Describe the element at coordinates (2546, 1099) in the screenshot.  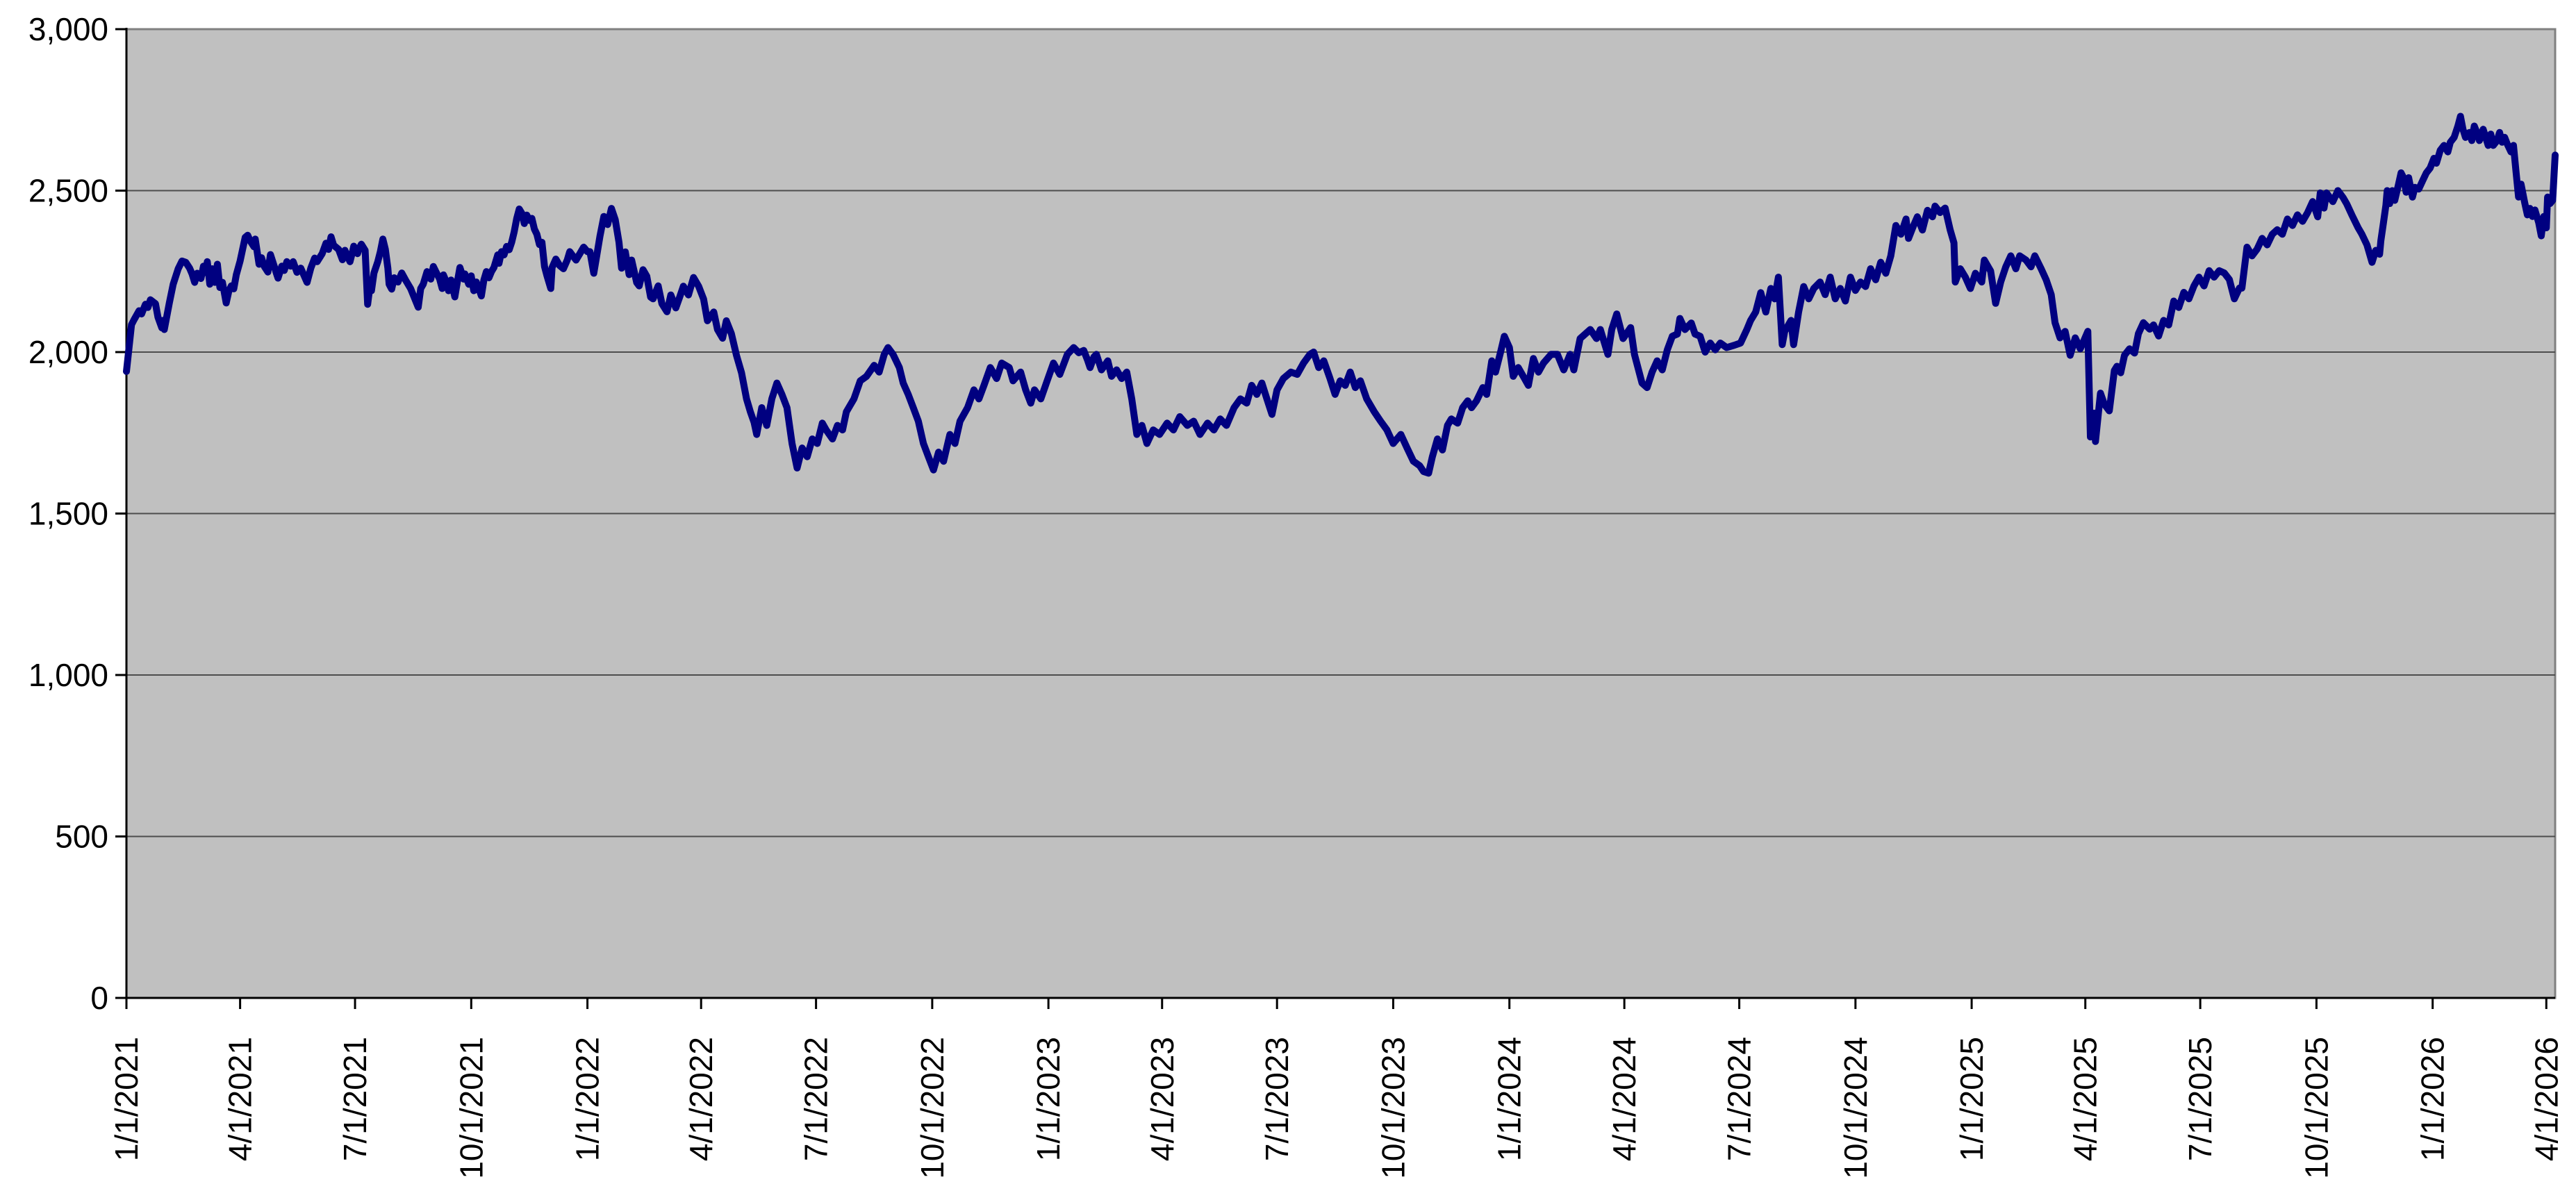
I see `svg-text: 4/1/2026` at that location.